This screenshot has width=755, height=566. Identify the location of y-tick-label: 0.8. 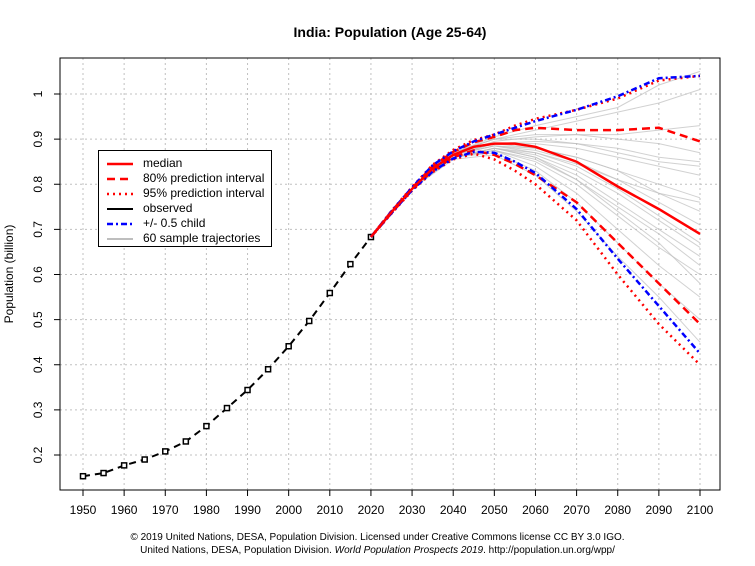
(38, 184).